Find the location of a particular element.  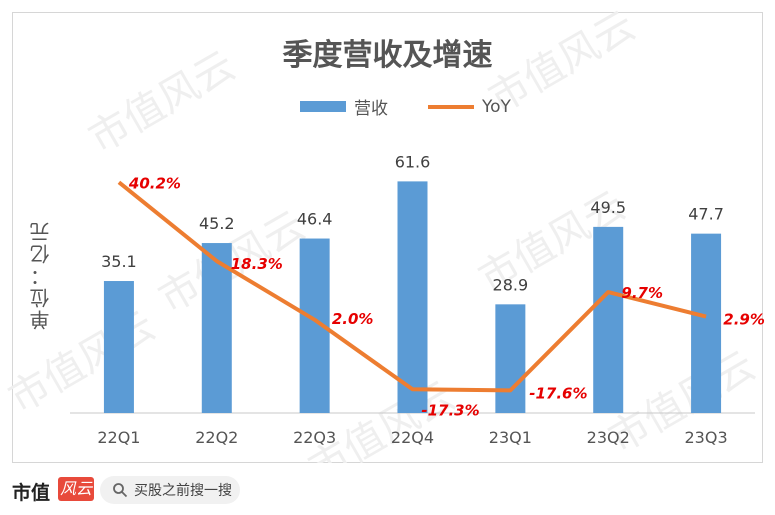

bar-value-label: 28.9 is located at coordinates (511, 284).